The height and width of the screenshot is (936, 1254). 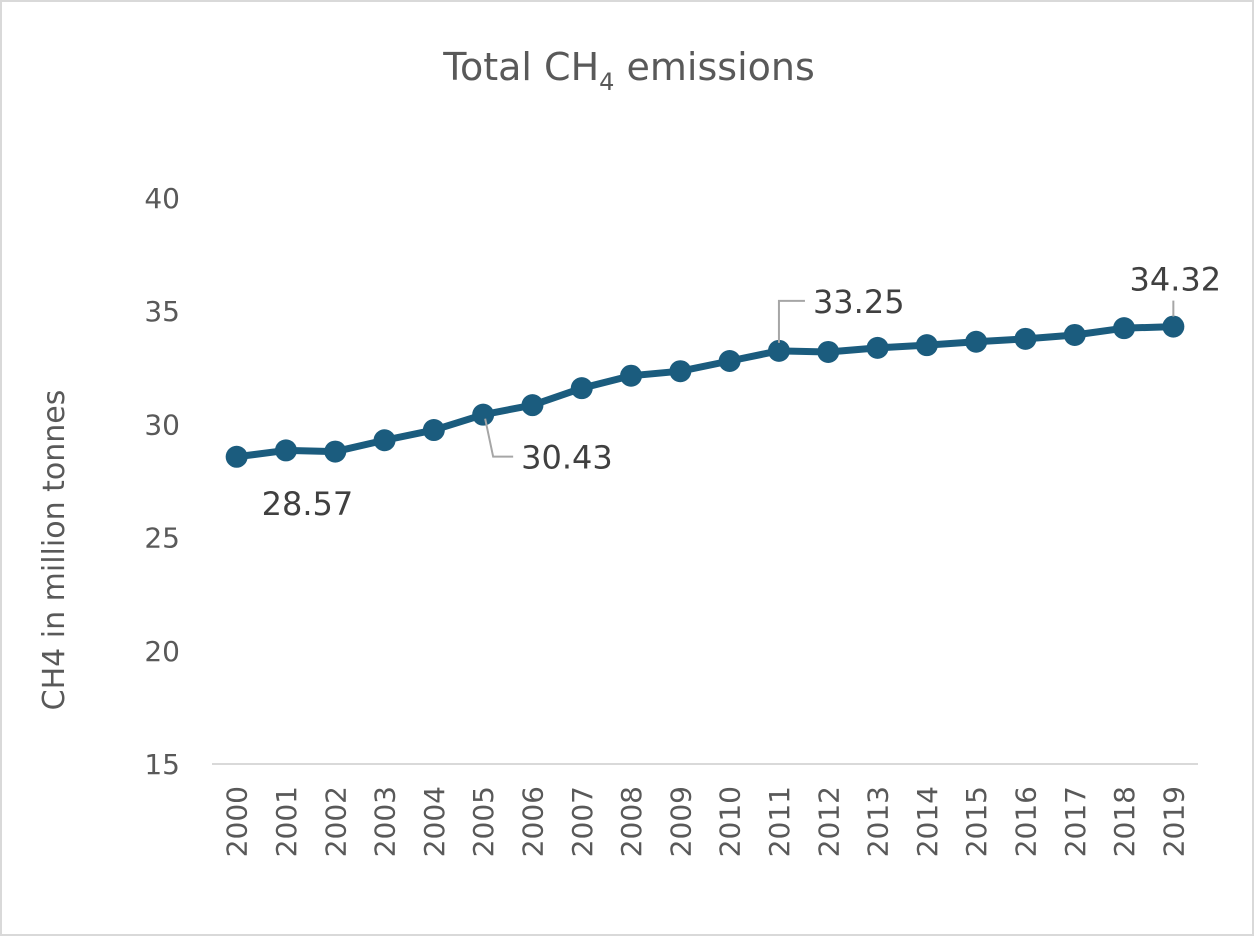 I want to click on x-tick-label: 2007, so click(x=582, y=821).